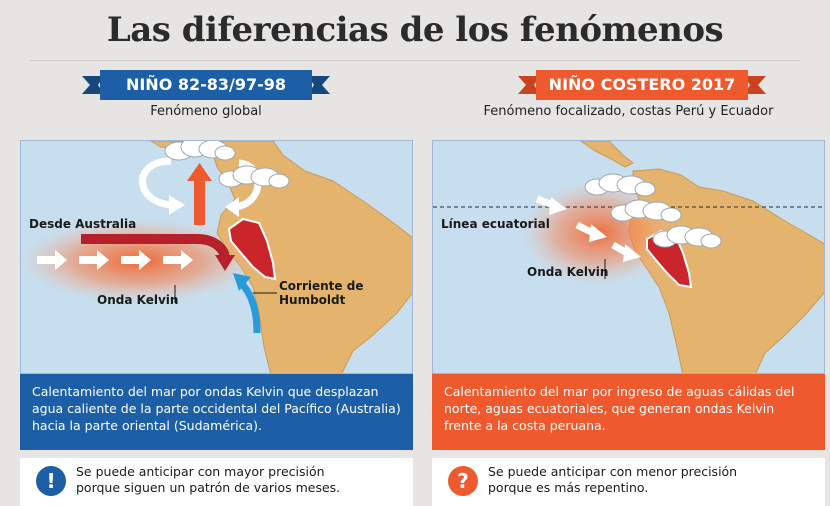 The height and width of the screenshot is (506, 830). What do you see at coordinates (495, 224) in the screenshot?
I see `equator-line-label: Línea ecuatorial` at bounding box center [495, 224].